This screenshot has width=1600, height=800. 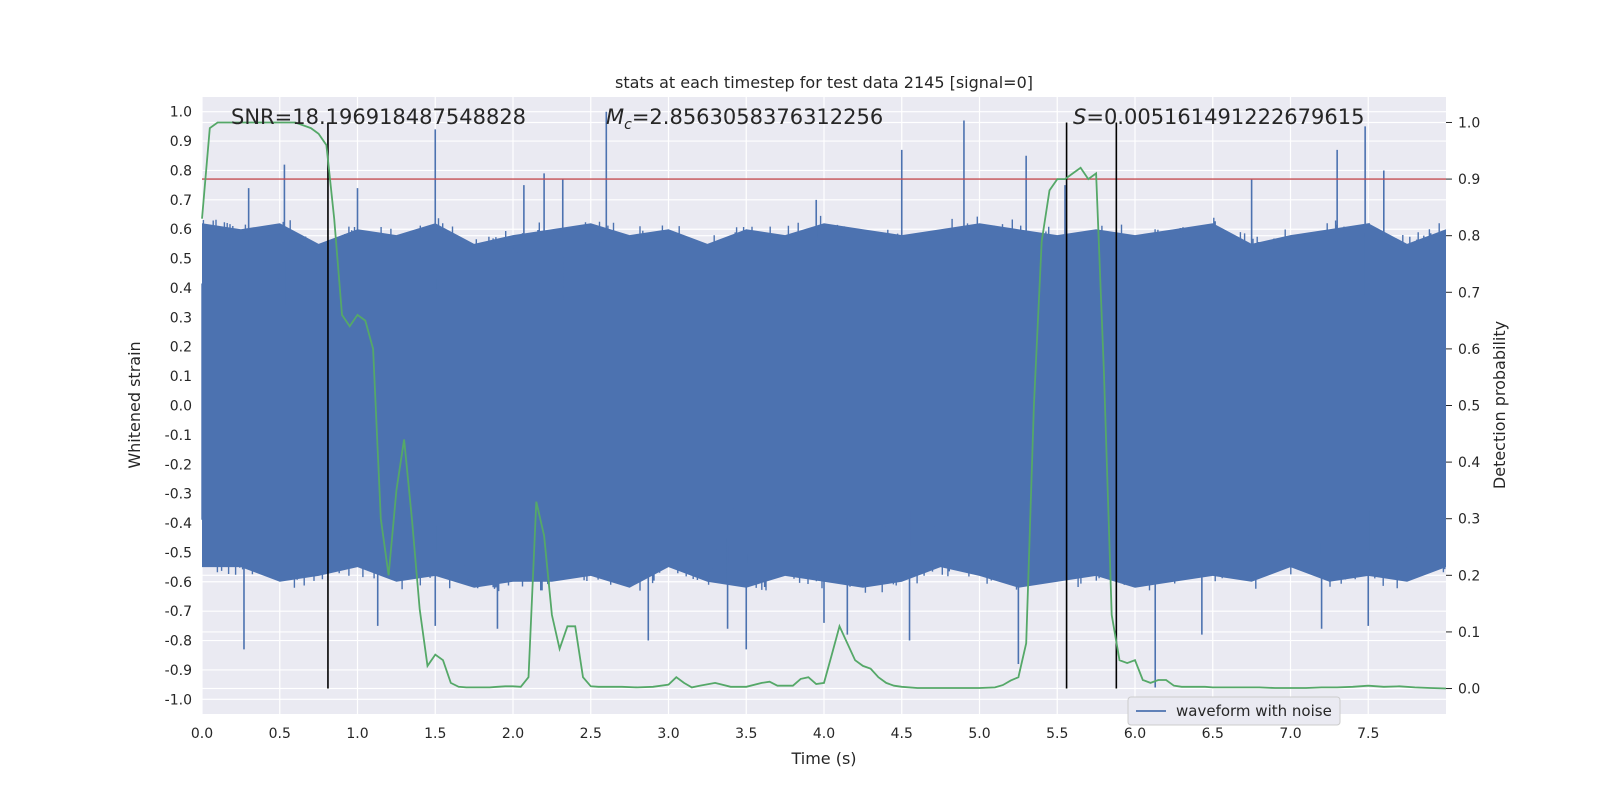 I want to click on y2-tick-label: 0.0, so click(x=1469, y=690).